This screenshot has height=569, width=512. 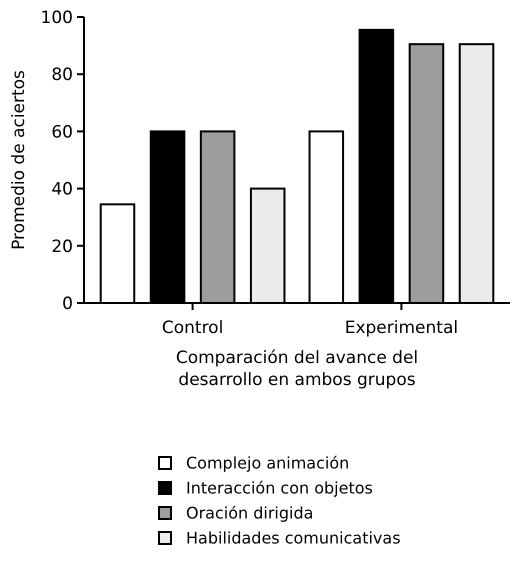 I want to click on x-tick-label: Control, so click(x=193, y=328).